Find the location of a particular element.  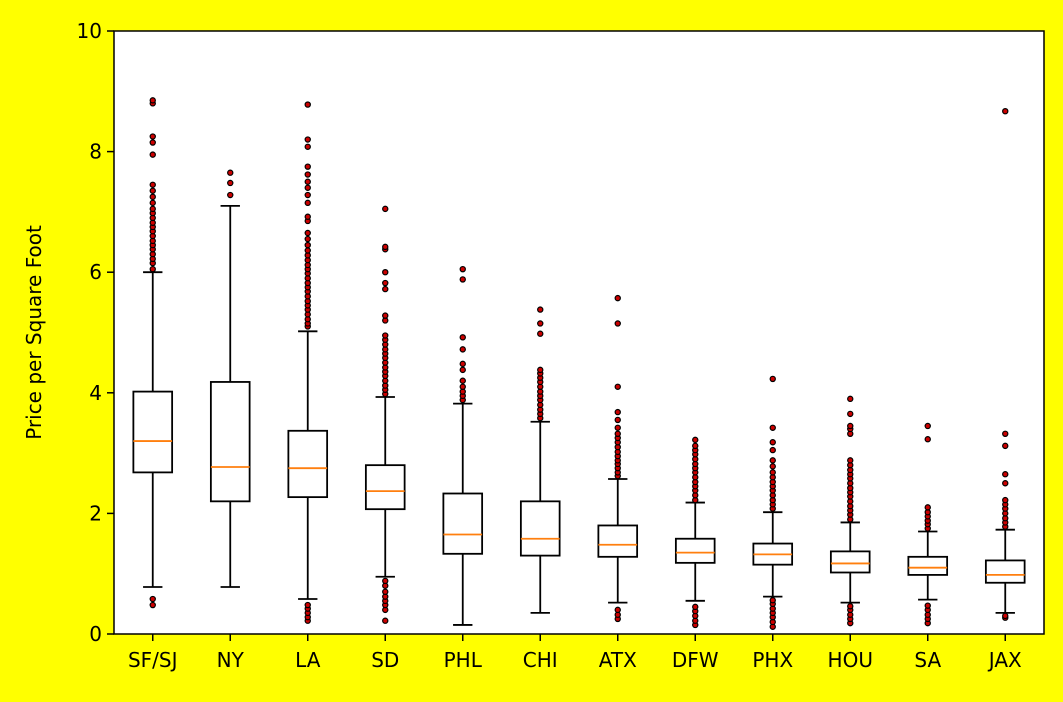

x-tick-label-3: SD is located at coordinates (385, 660).